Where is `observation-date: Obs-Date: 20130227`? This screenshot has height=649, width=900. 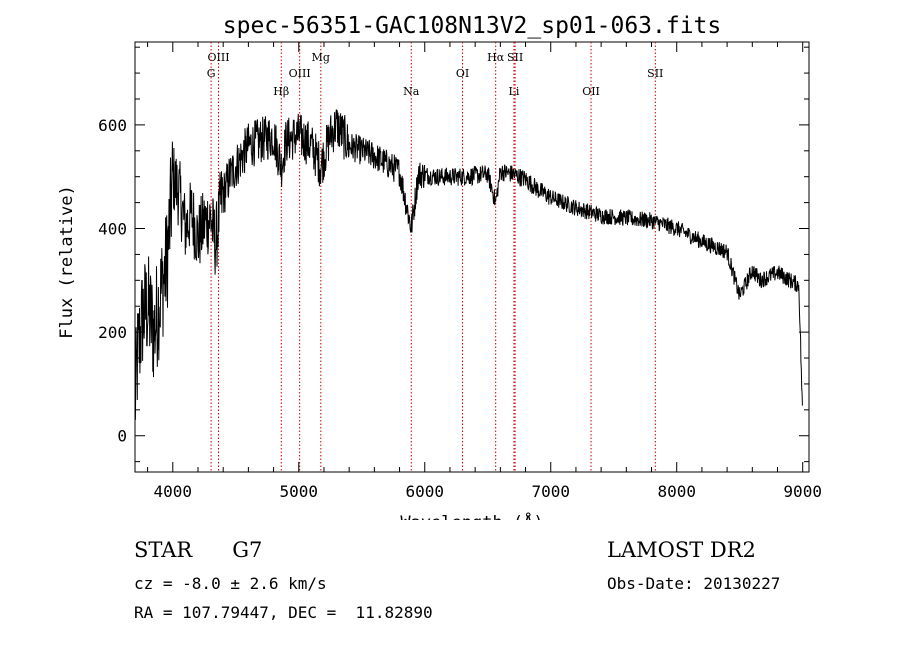 observation-date: Obs-Date: 20130227 is located at coordinates (694, 583).